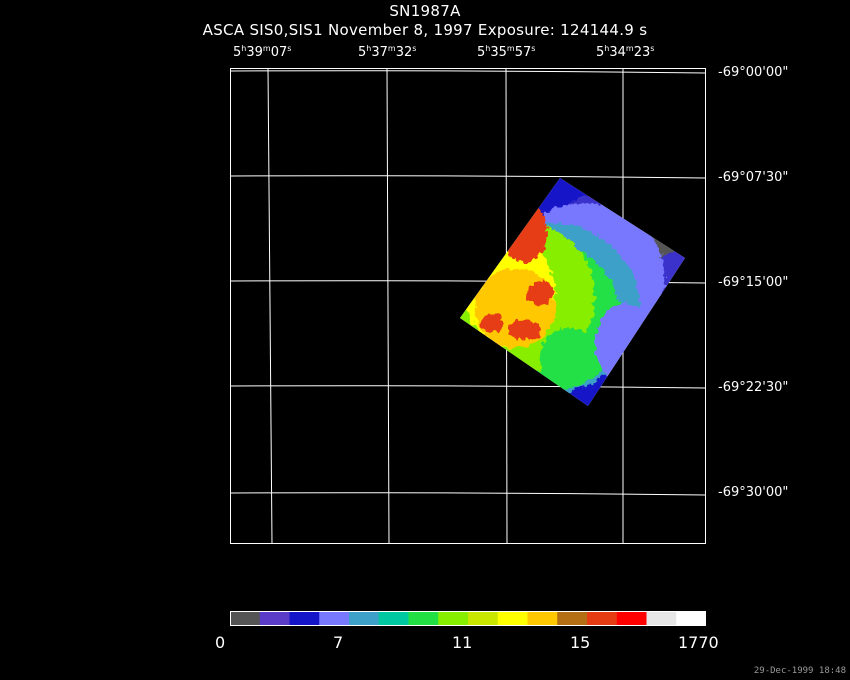 The image size is (850, 680). I want to click on ra-label-3: 5h35m57s, so click(506, 52).